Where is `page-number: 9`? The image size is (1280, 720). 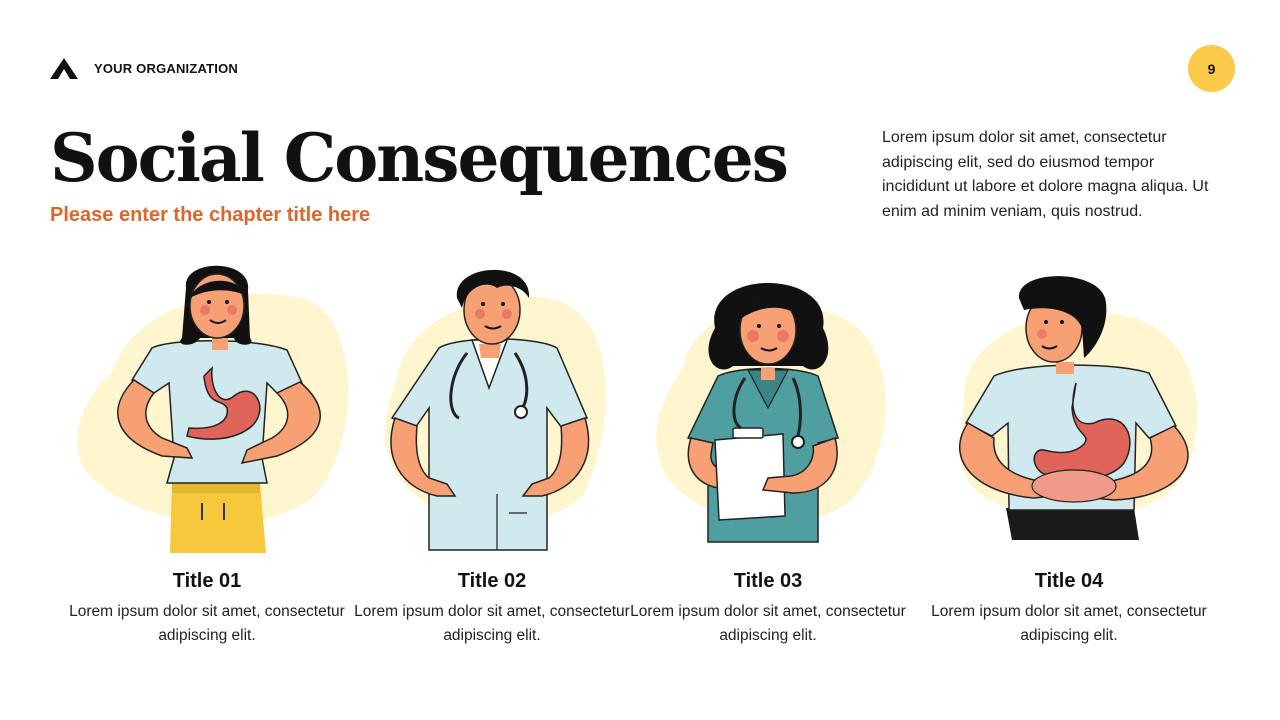 page-number: 9 is located at coordinates (1211, 68).